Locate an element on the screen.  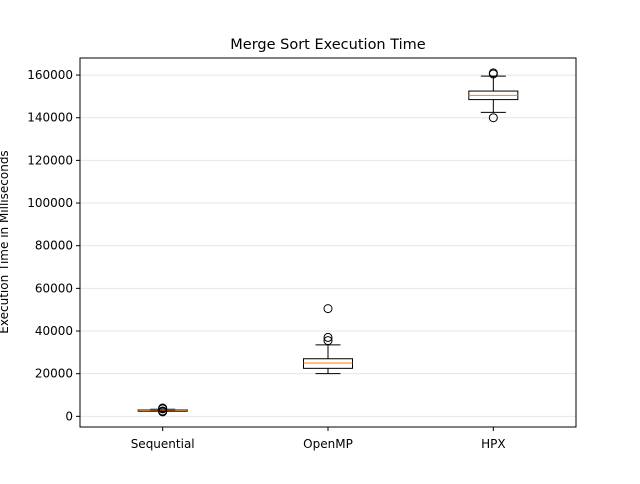
y-tick-label: 140000 is located at coordinates (50, 118).